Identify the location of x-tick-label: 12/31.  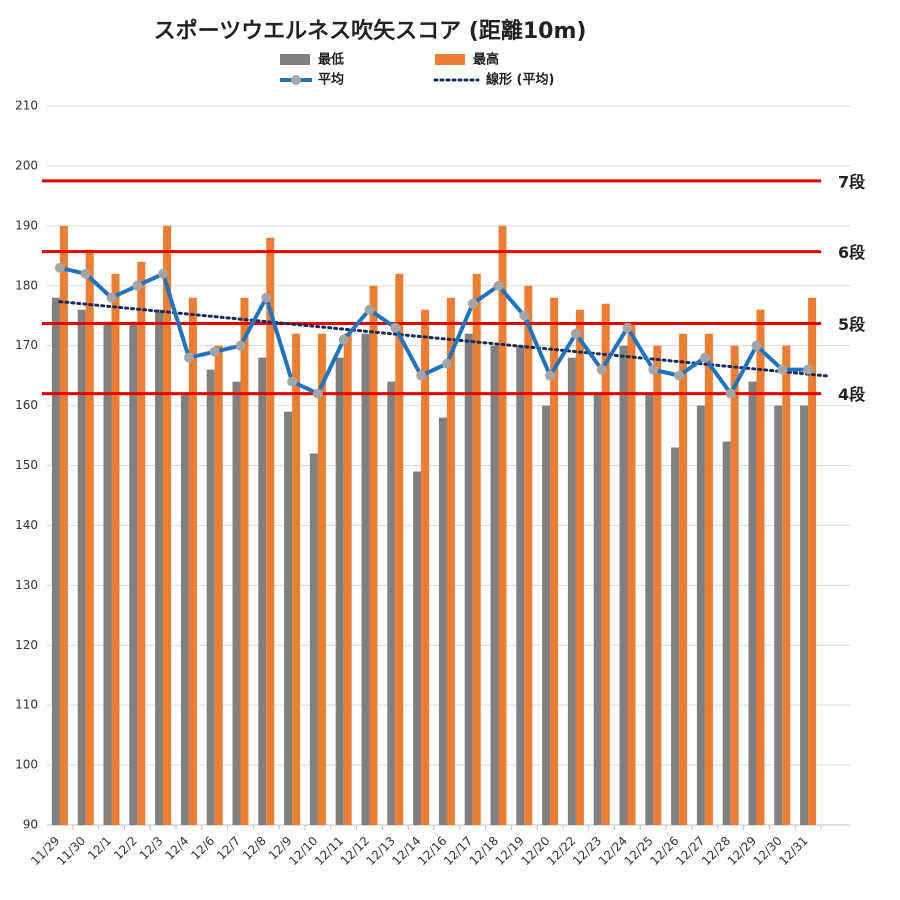
(793, 851).